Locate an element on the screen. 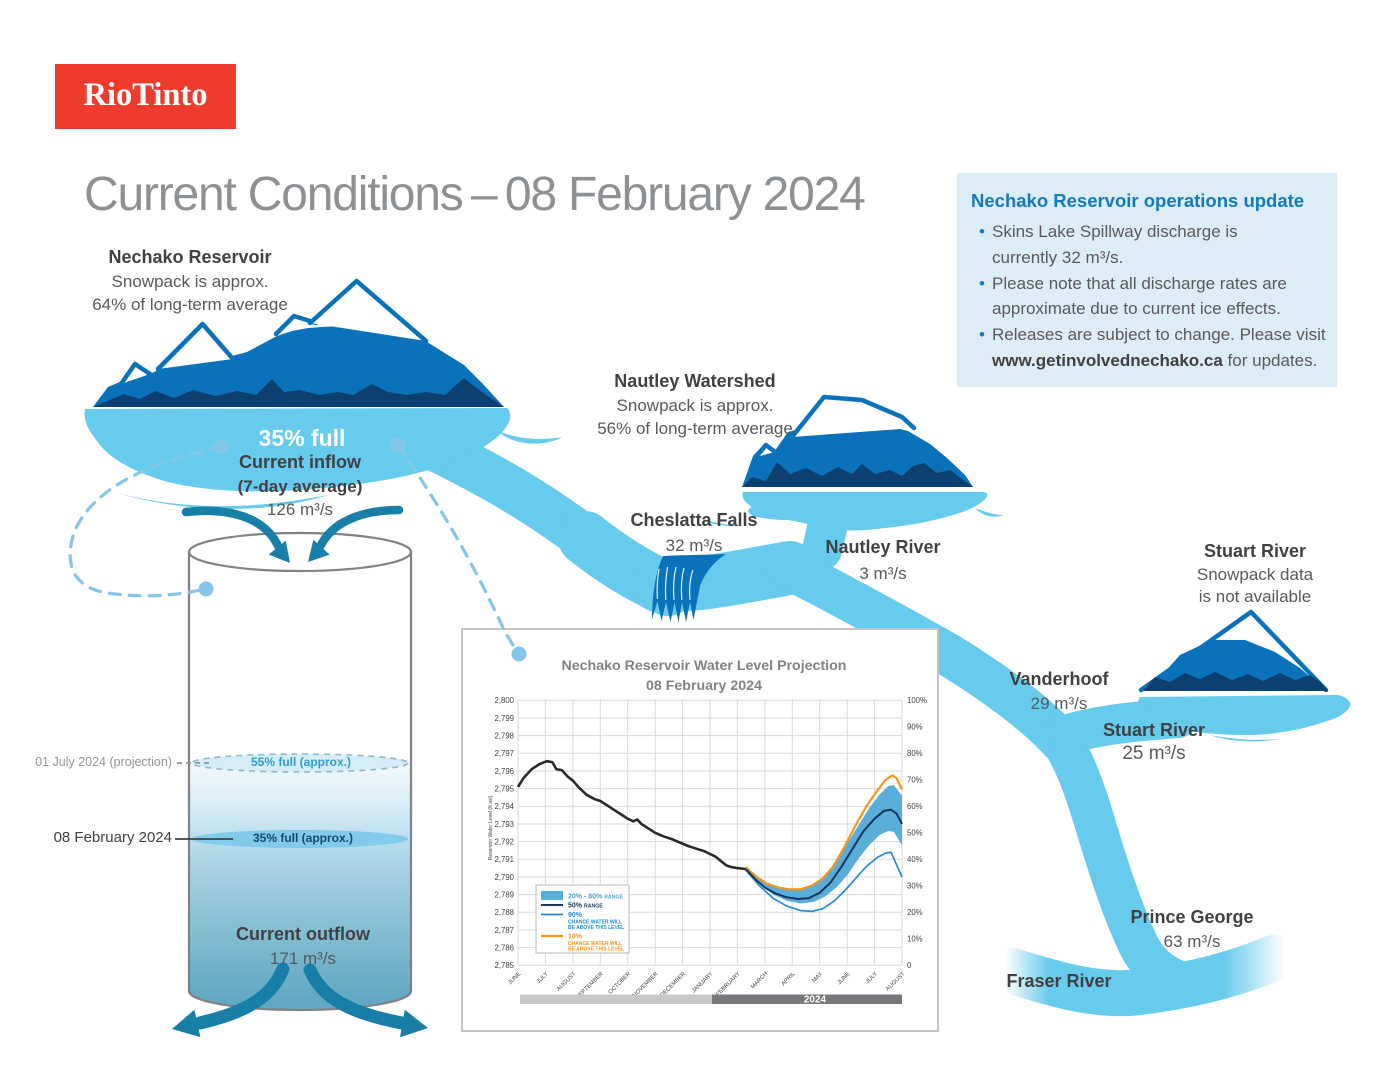  svg-text: Reservoir Water Level (ft asl) is located at coordinates (491, 827).